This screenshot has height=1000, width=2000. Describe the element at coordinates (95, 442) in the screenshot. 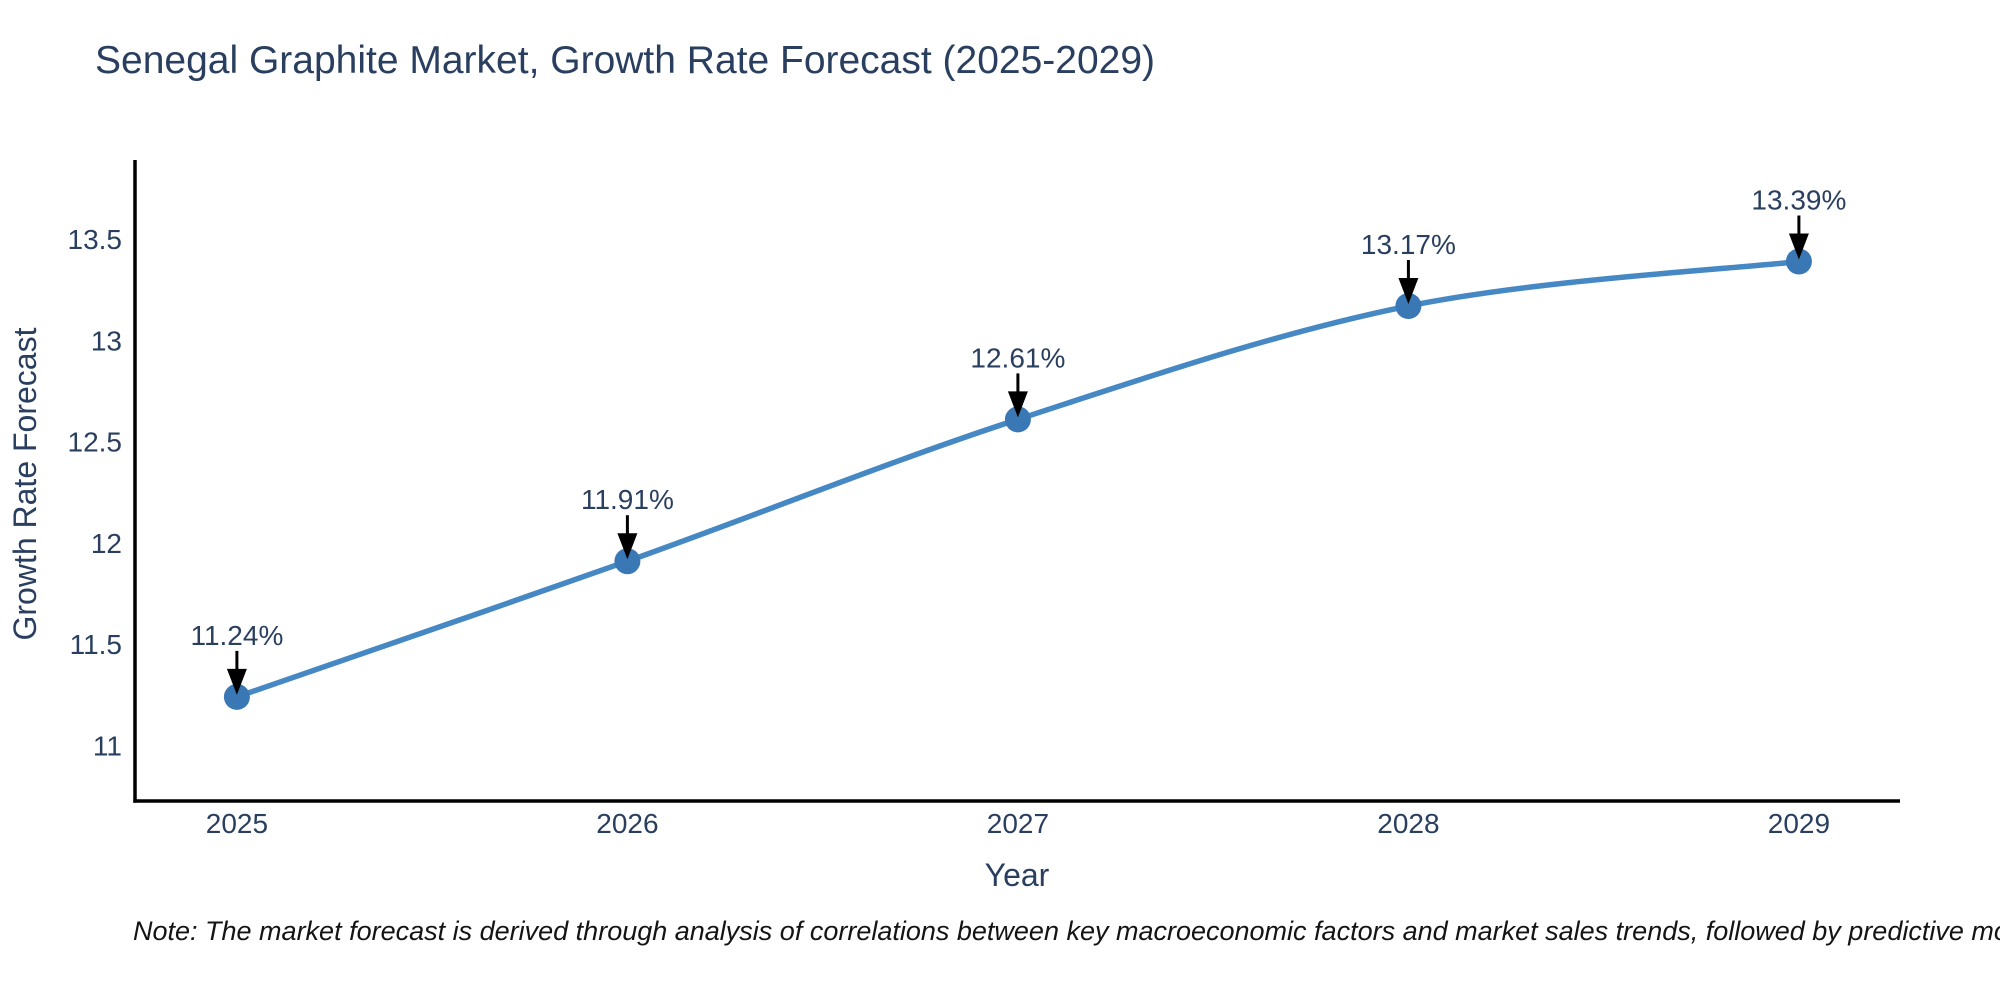

I see `y-tick-label: 12.5` at that location.